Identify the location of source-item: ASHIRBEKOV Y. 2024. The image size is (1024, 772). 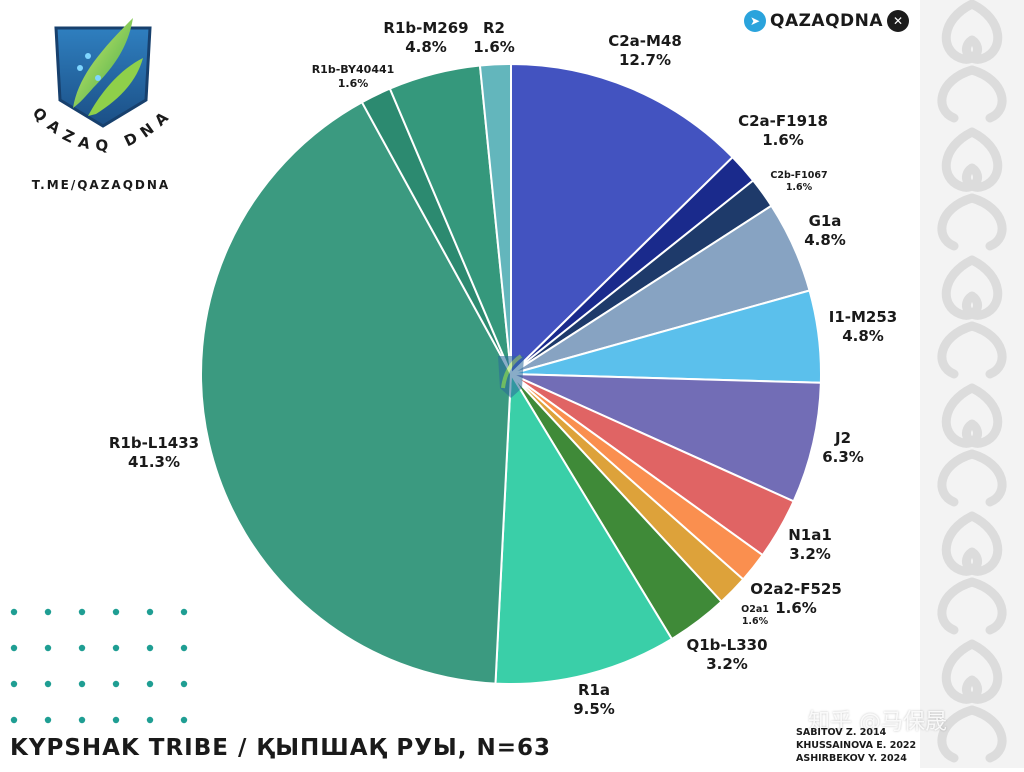
(851, 758).